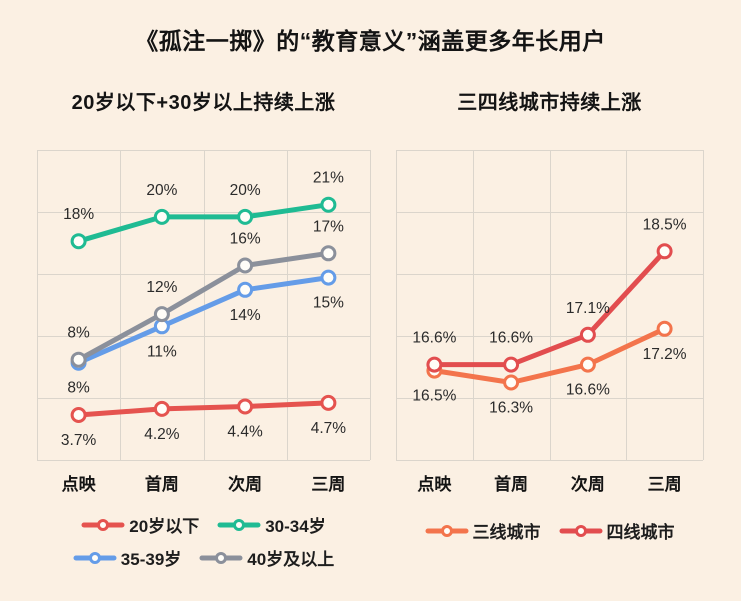 The height and width of the screenshot is (601, 741). I want to click on legend-age-groups: 20岁以下 30-34岁 35-39岁 40岁及以上, so click(203, 541).